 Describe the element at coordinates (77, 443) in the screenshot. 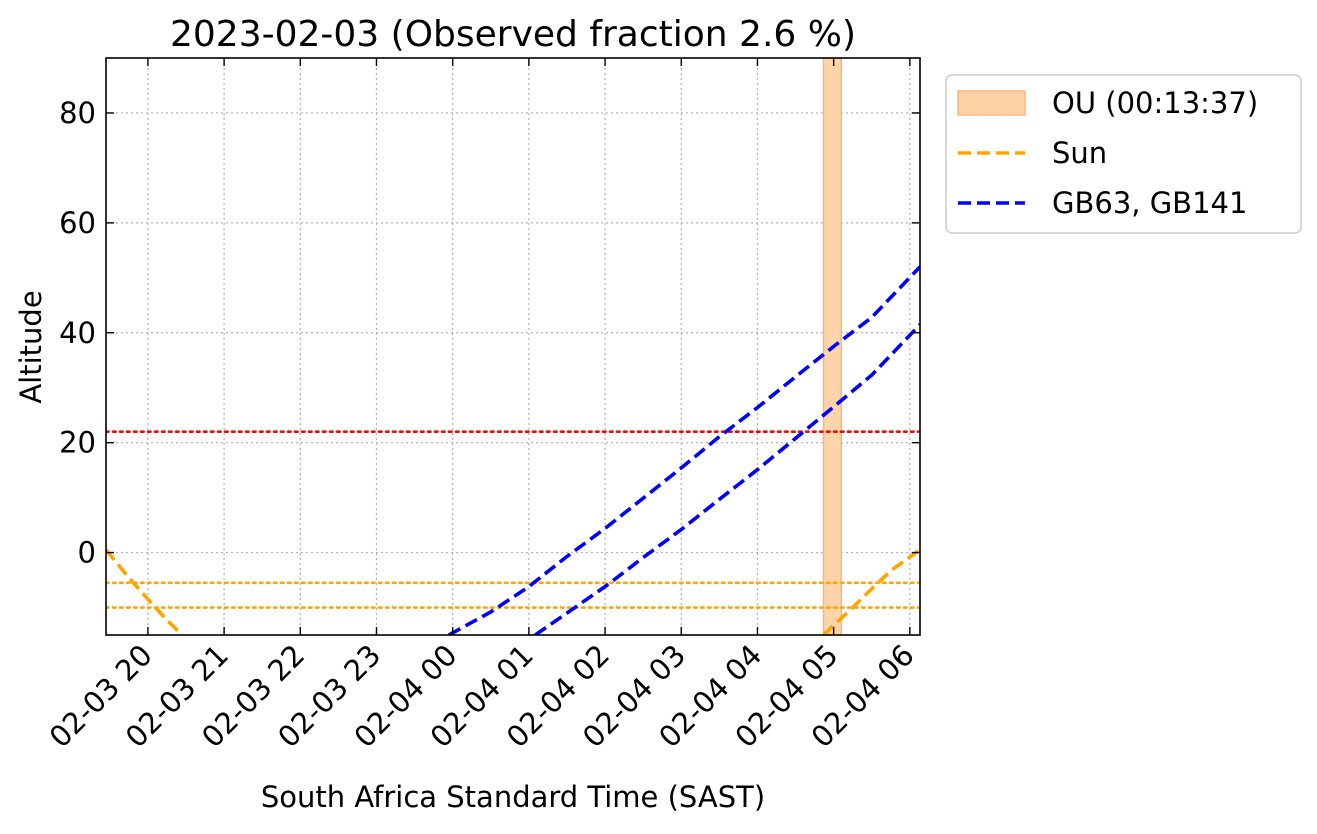

I see `y-tick-label: 20` at that location.